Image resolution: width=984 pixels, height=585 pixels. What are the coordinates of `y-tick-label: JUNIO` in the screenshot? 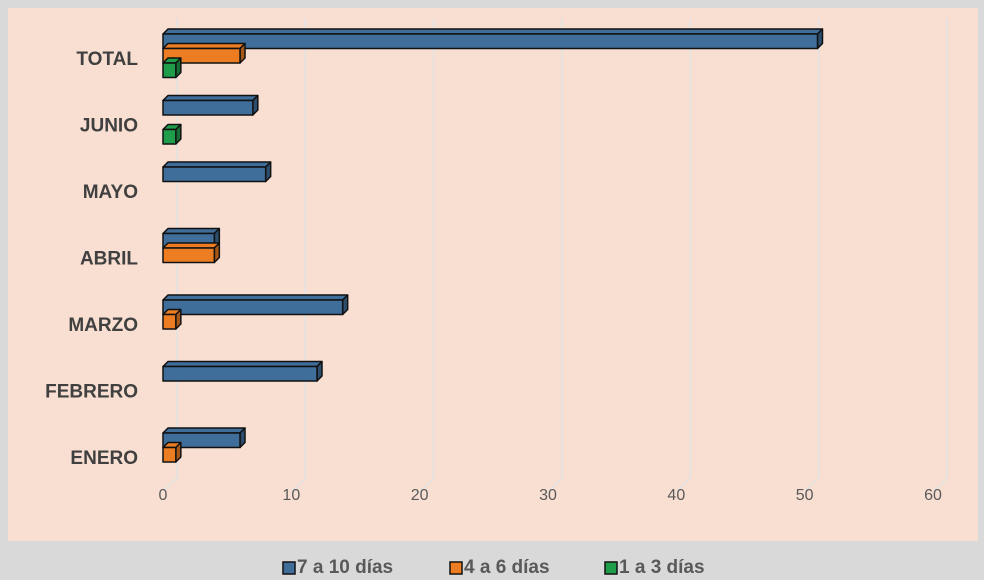 It's located at (109, 126).